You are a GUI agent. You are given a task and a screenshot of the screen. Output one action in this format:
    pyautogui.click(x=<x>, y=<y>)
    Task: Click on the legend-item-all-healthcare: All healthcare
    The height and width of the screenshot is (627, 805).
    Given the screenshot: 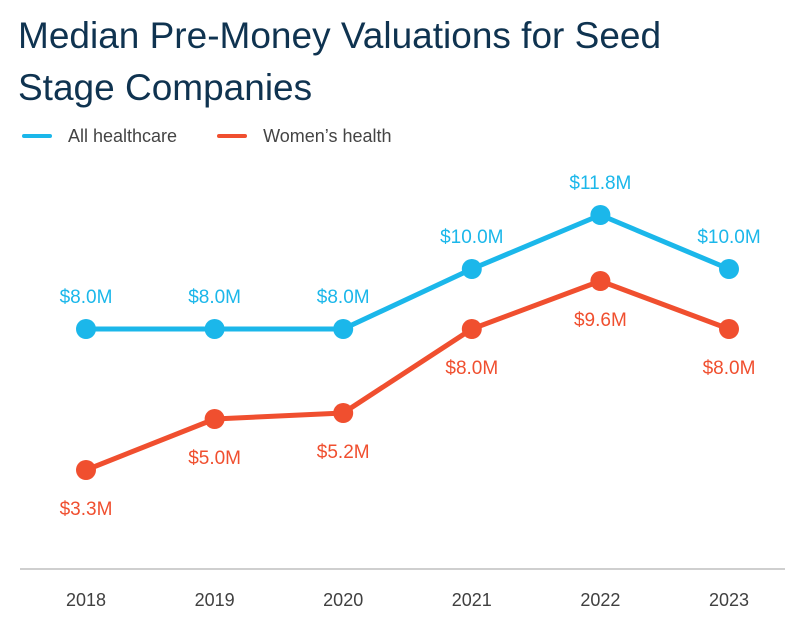 What is the action you would take?
    pyautogui.click(x=99, y=136)
    